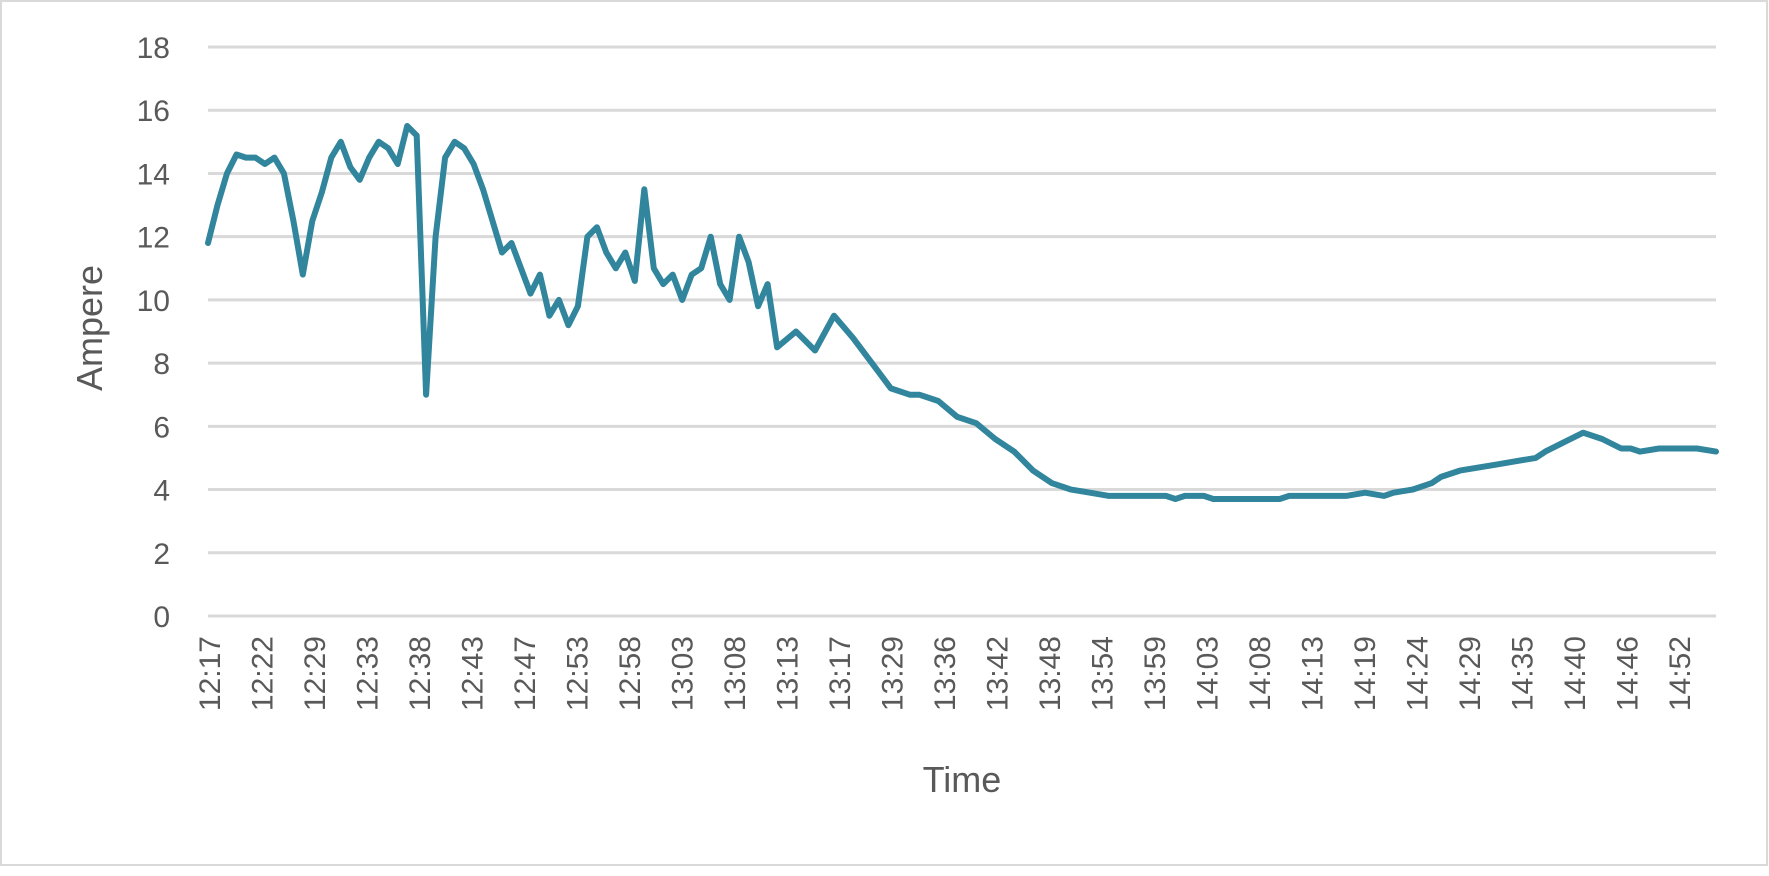  What do you see at coordinates (683, 673) in the screenshot?
I see `x-tick-label: 13:03` at bounding box center [683, 673].